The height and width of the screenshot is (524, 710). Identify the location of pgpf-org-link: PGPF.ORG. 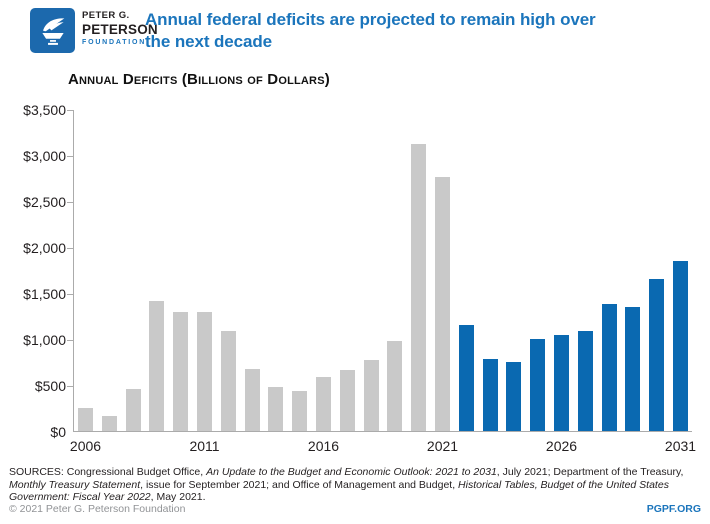
(673, 509).